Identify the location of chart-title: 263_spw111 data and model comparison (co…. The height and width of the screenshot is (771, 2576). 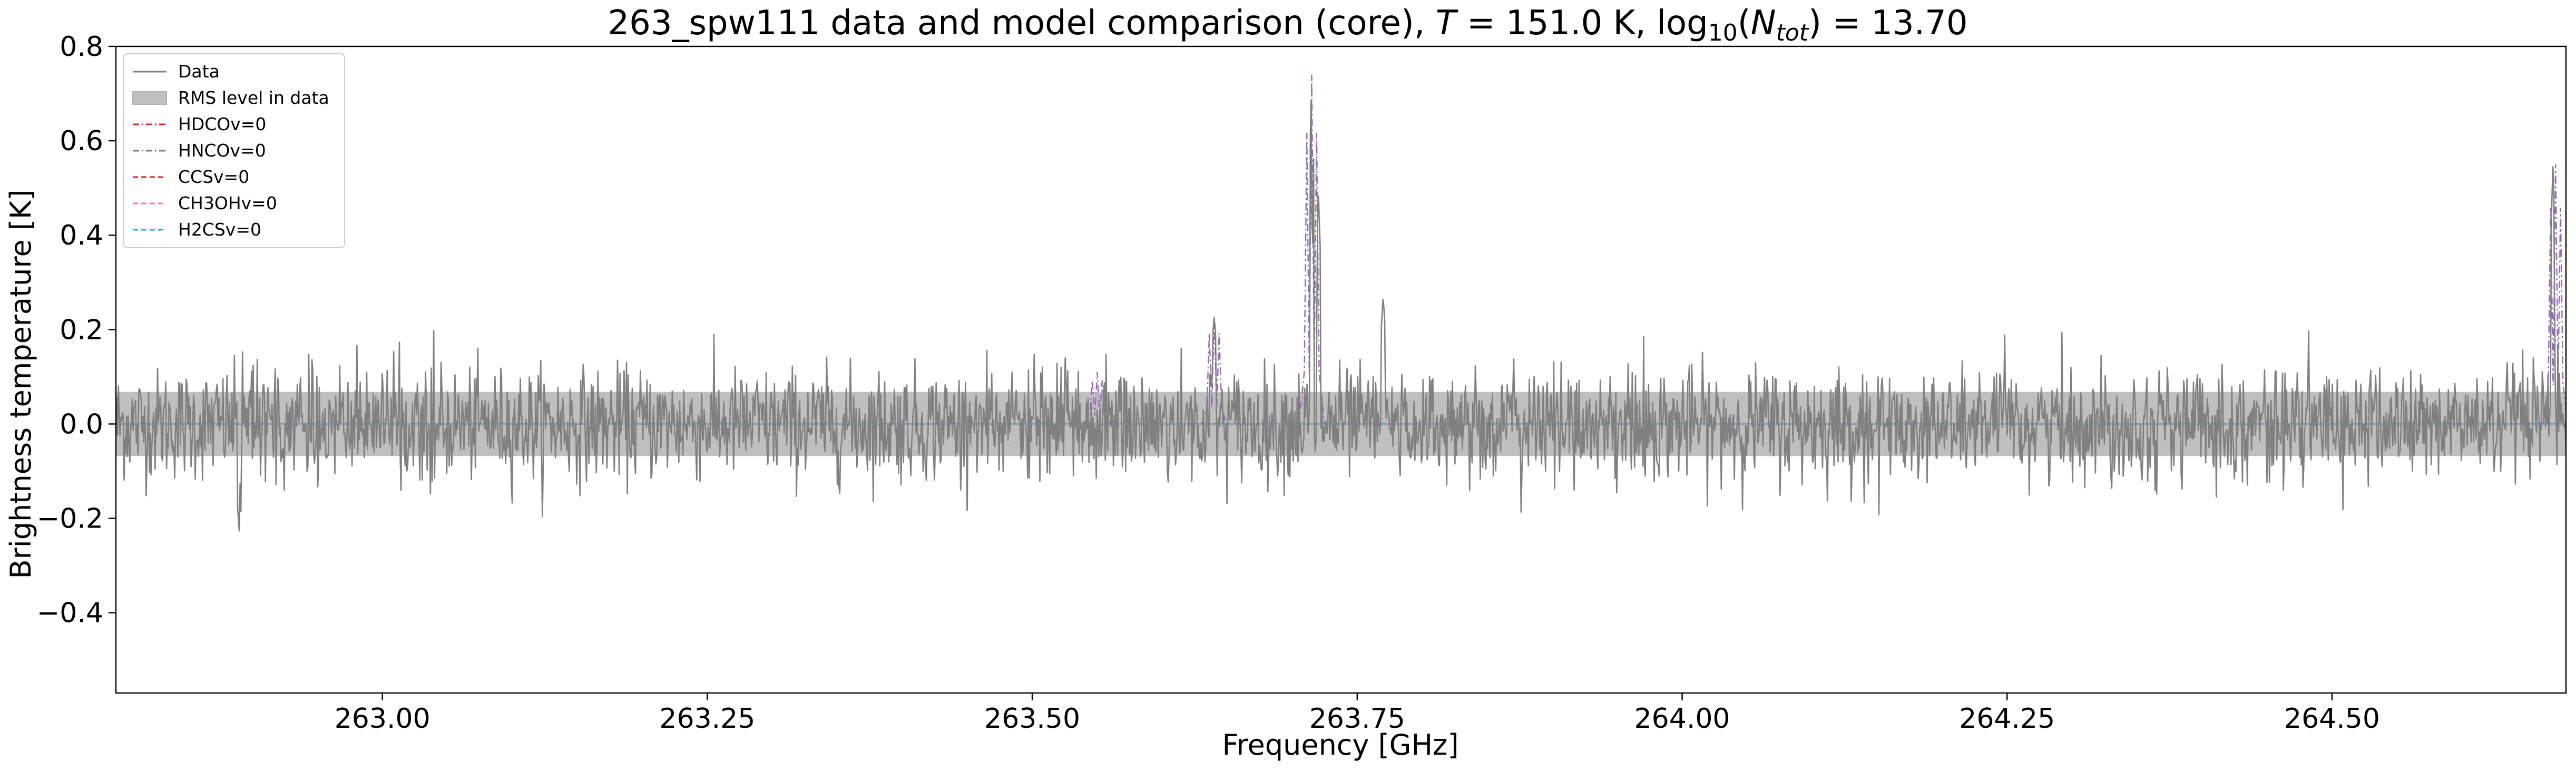
(1287, 25).